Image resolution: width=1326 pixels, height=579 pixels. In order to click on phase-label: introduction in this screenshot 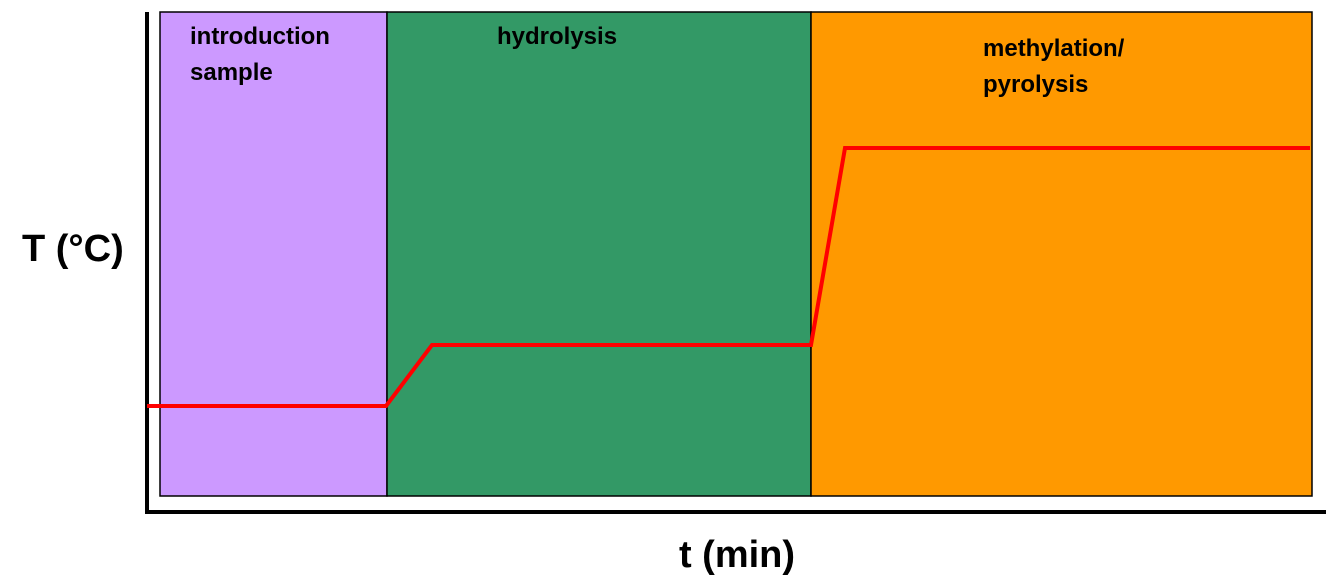, I will do `click(260, 36)`.